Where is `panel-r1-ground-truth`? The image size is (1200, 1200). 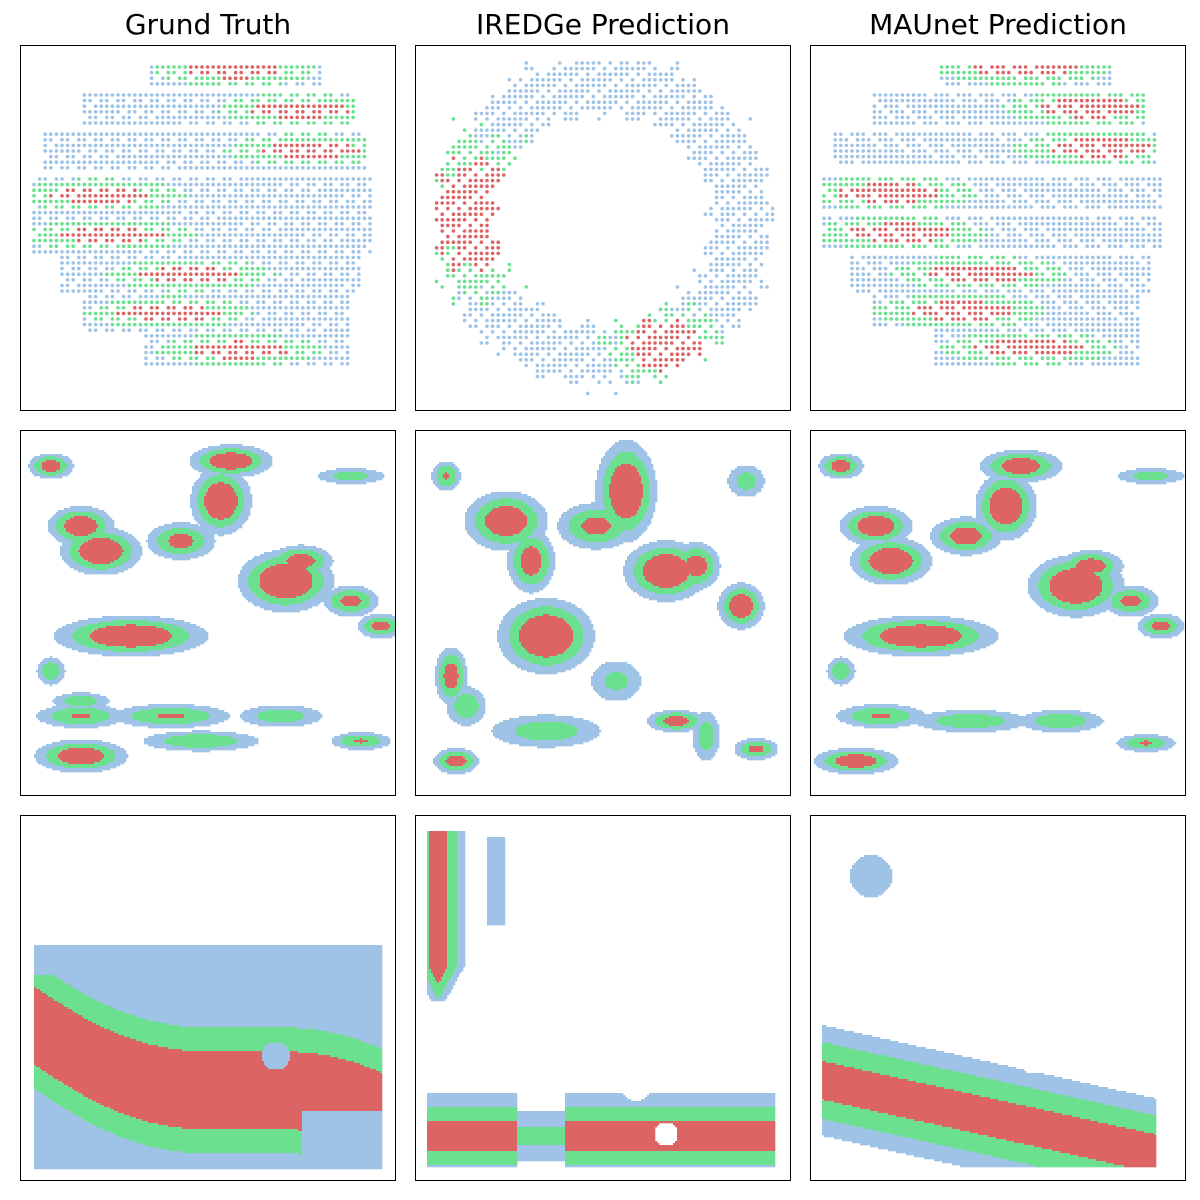
panel-r1-ground-truth is located at coordinates (208, 228).